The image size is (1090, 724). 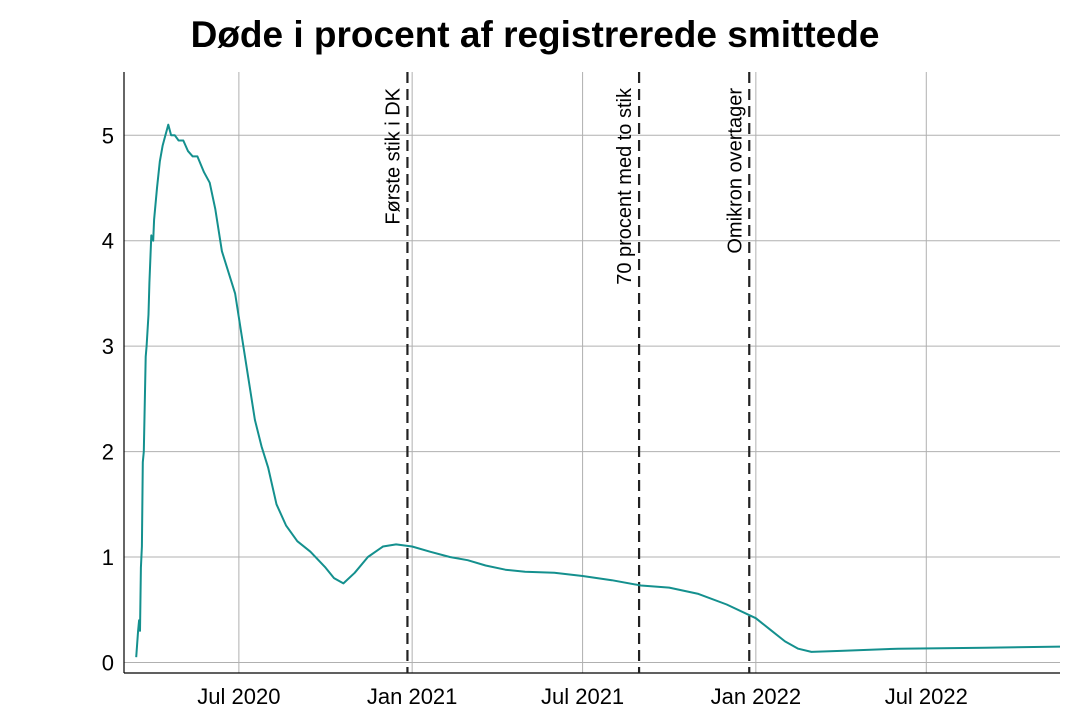 I want to click on annotation-label: Omikron overtager, so click(x=735, y=171).